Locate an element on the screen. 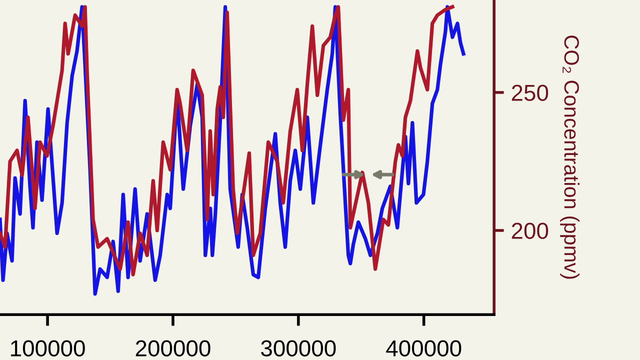 The image size is (640, 360). x-tick-label: 400000 is located at coordinates (424, 348).